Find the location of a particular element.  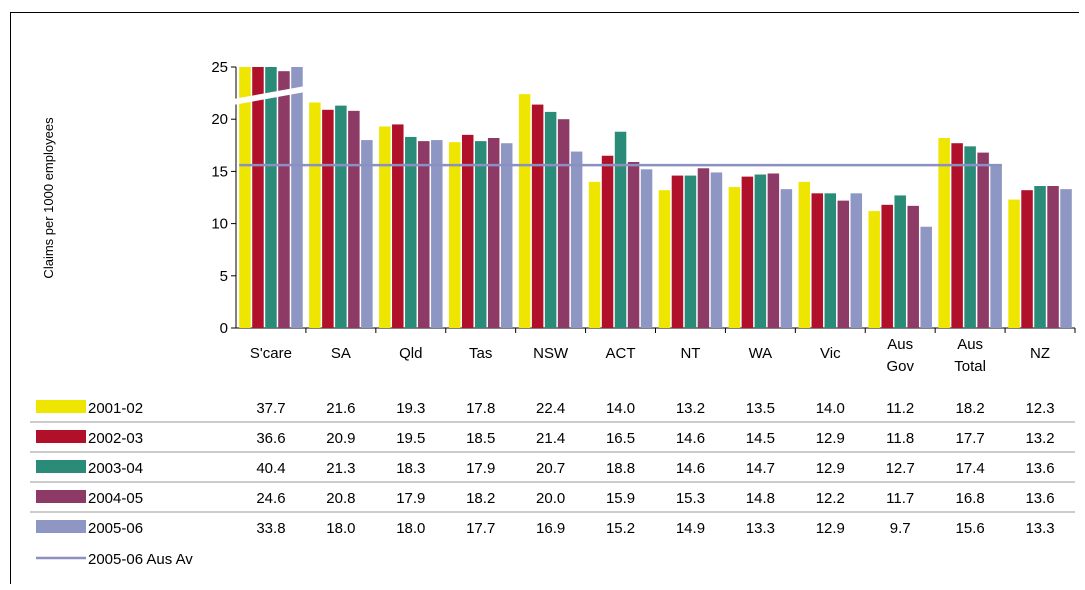

data-table-value: 20.9 is located at coordinates (340, 438).